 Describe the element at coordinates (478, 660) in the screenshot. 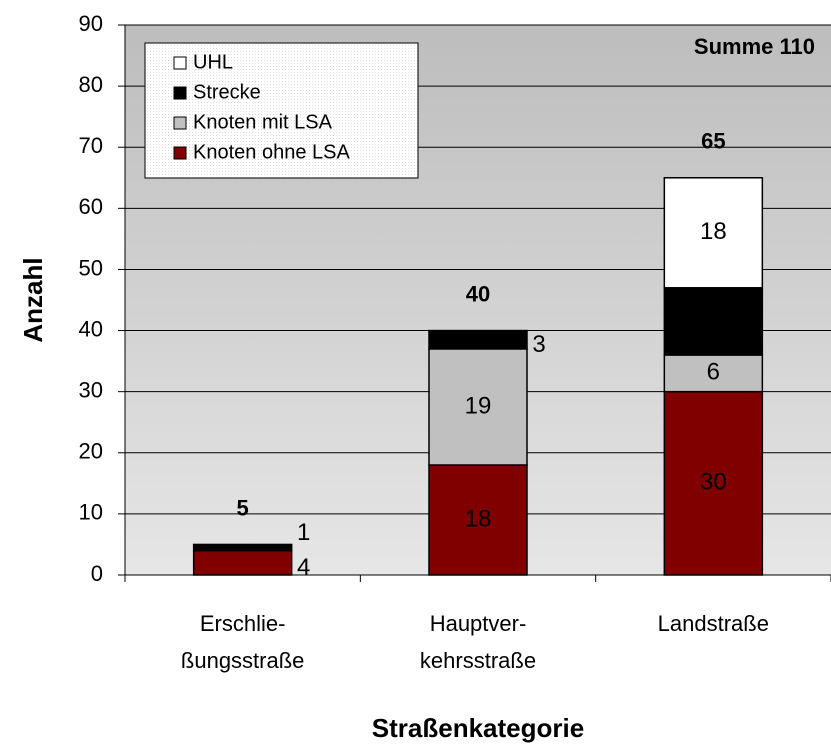

I see `x-tick-label-line: kehrsstraße` at that location.